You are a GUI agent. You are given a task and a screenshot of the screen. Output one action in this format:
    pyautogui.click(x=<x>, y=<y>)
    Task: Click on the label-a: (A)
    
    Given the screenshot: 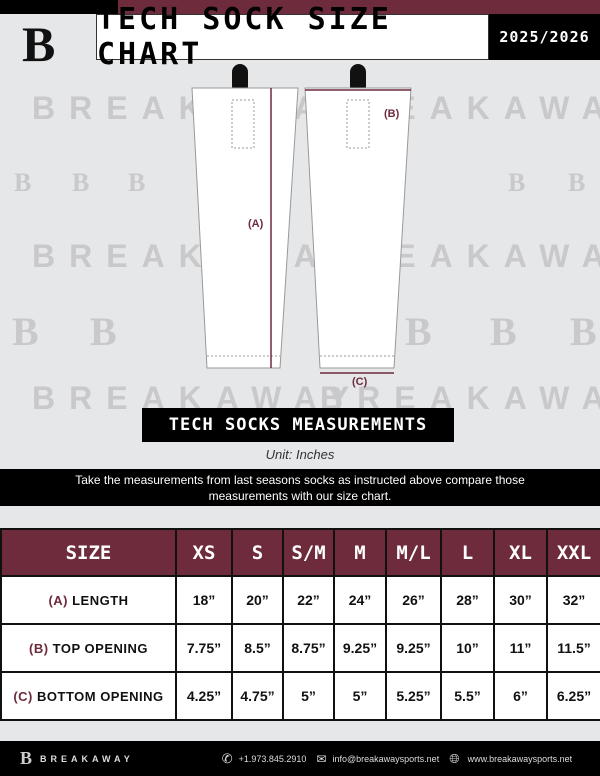 What is the action you would take?
    pyautogui.click(x=256, y=224)
    